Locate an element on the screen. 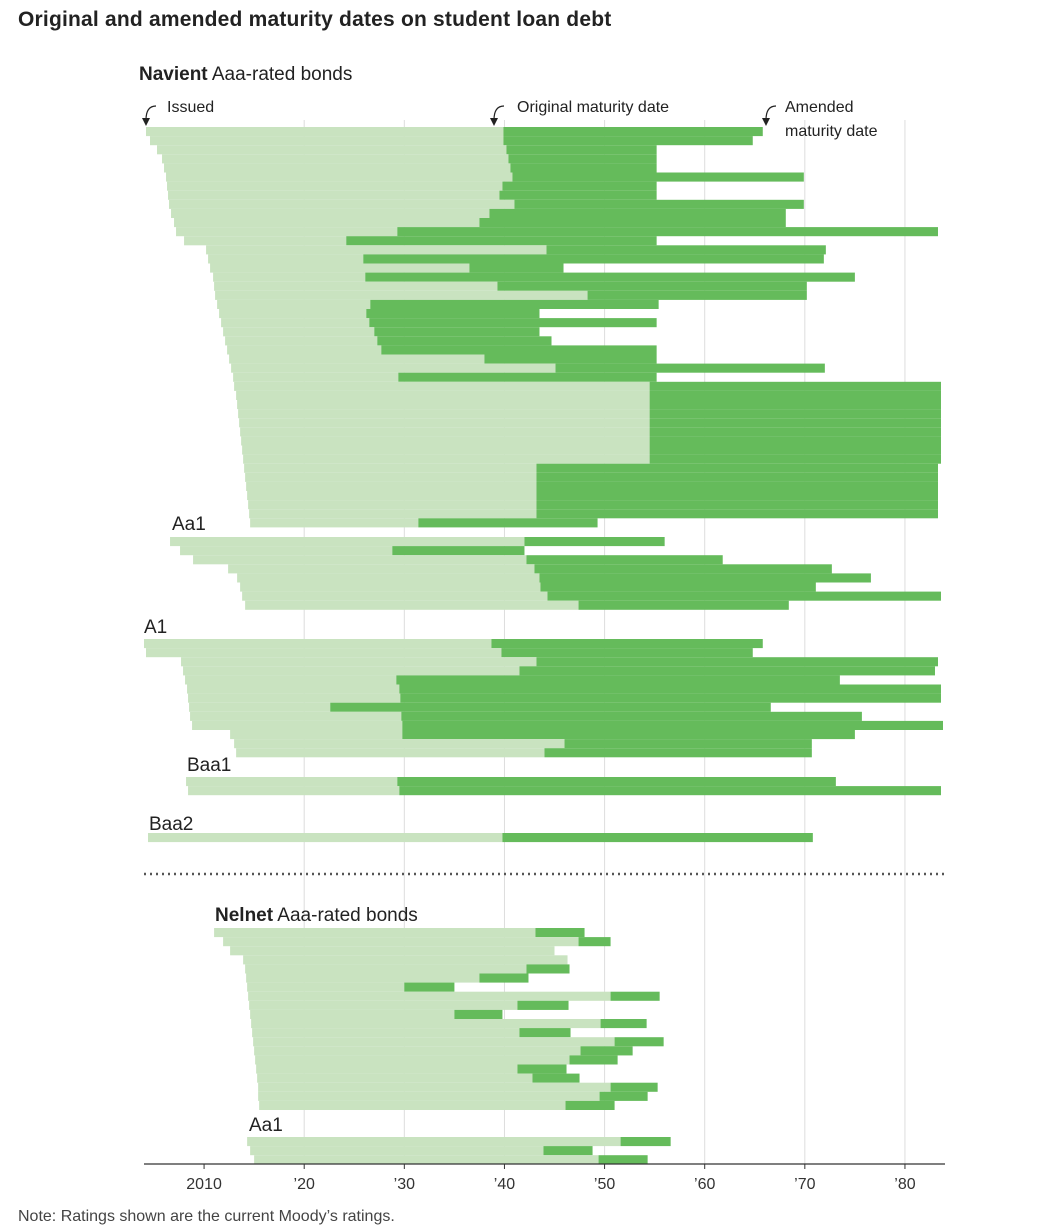 This screenshot has width=1048, height=1228. group-label: Baa2 is located at coordinates (171, 824).